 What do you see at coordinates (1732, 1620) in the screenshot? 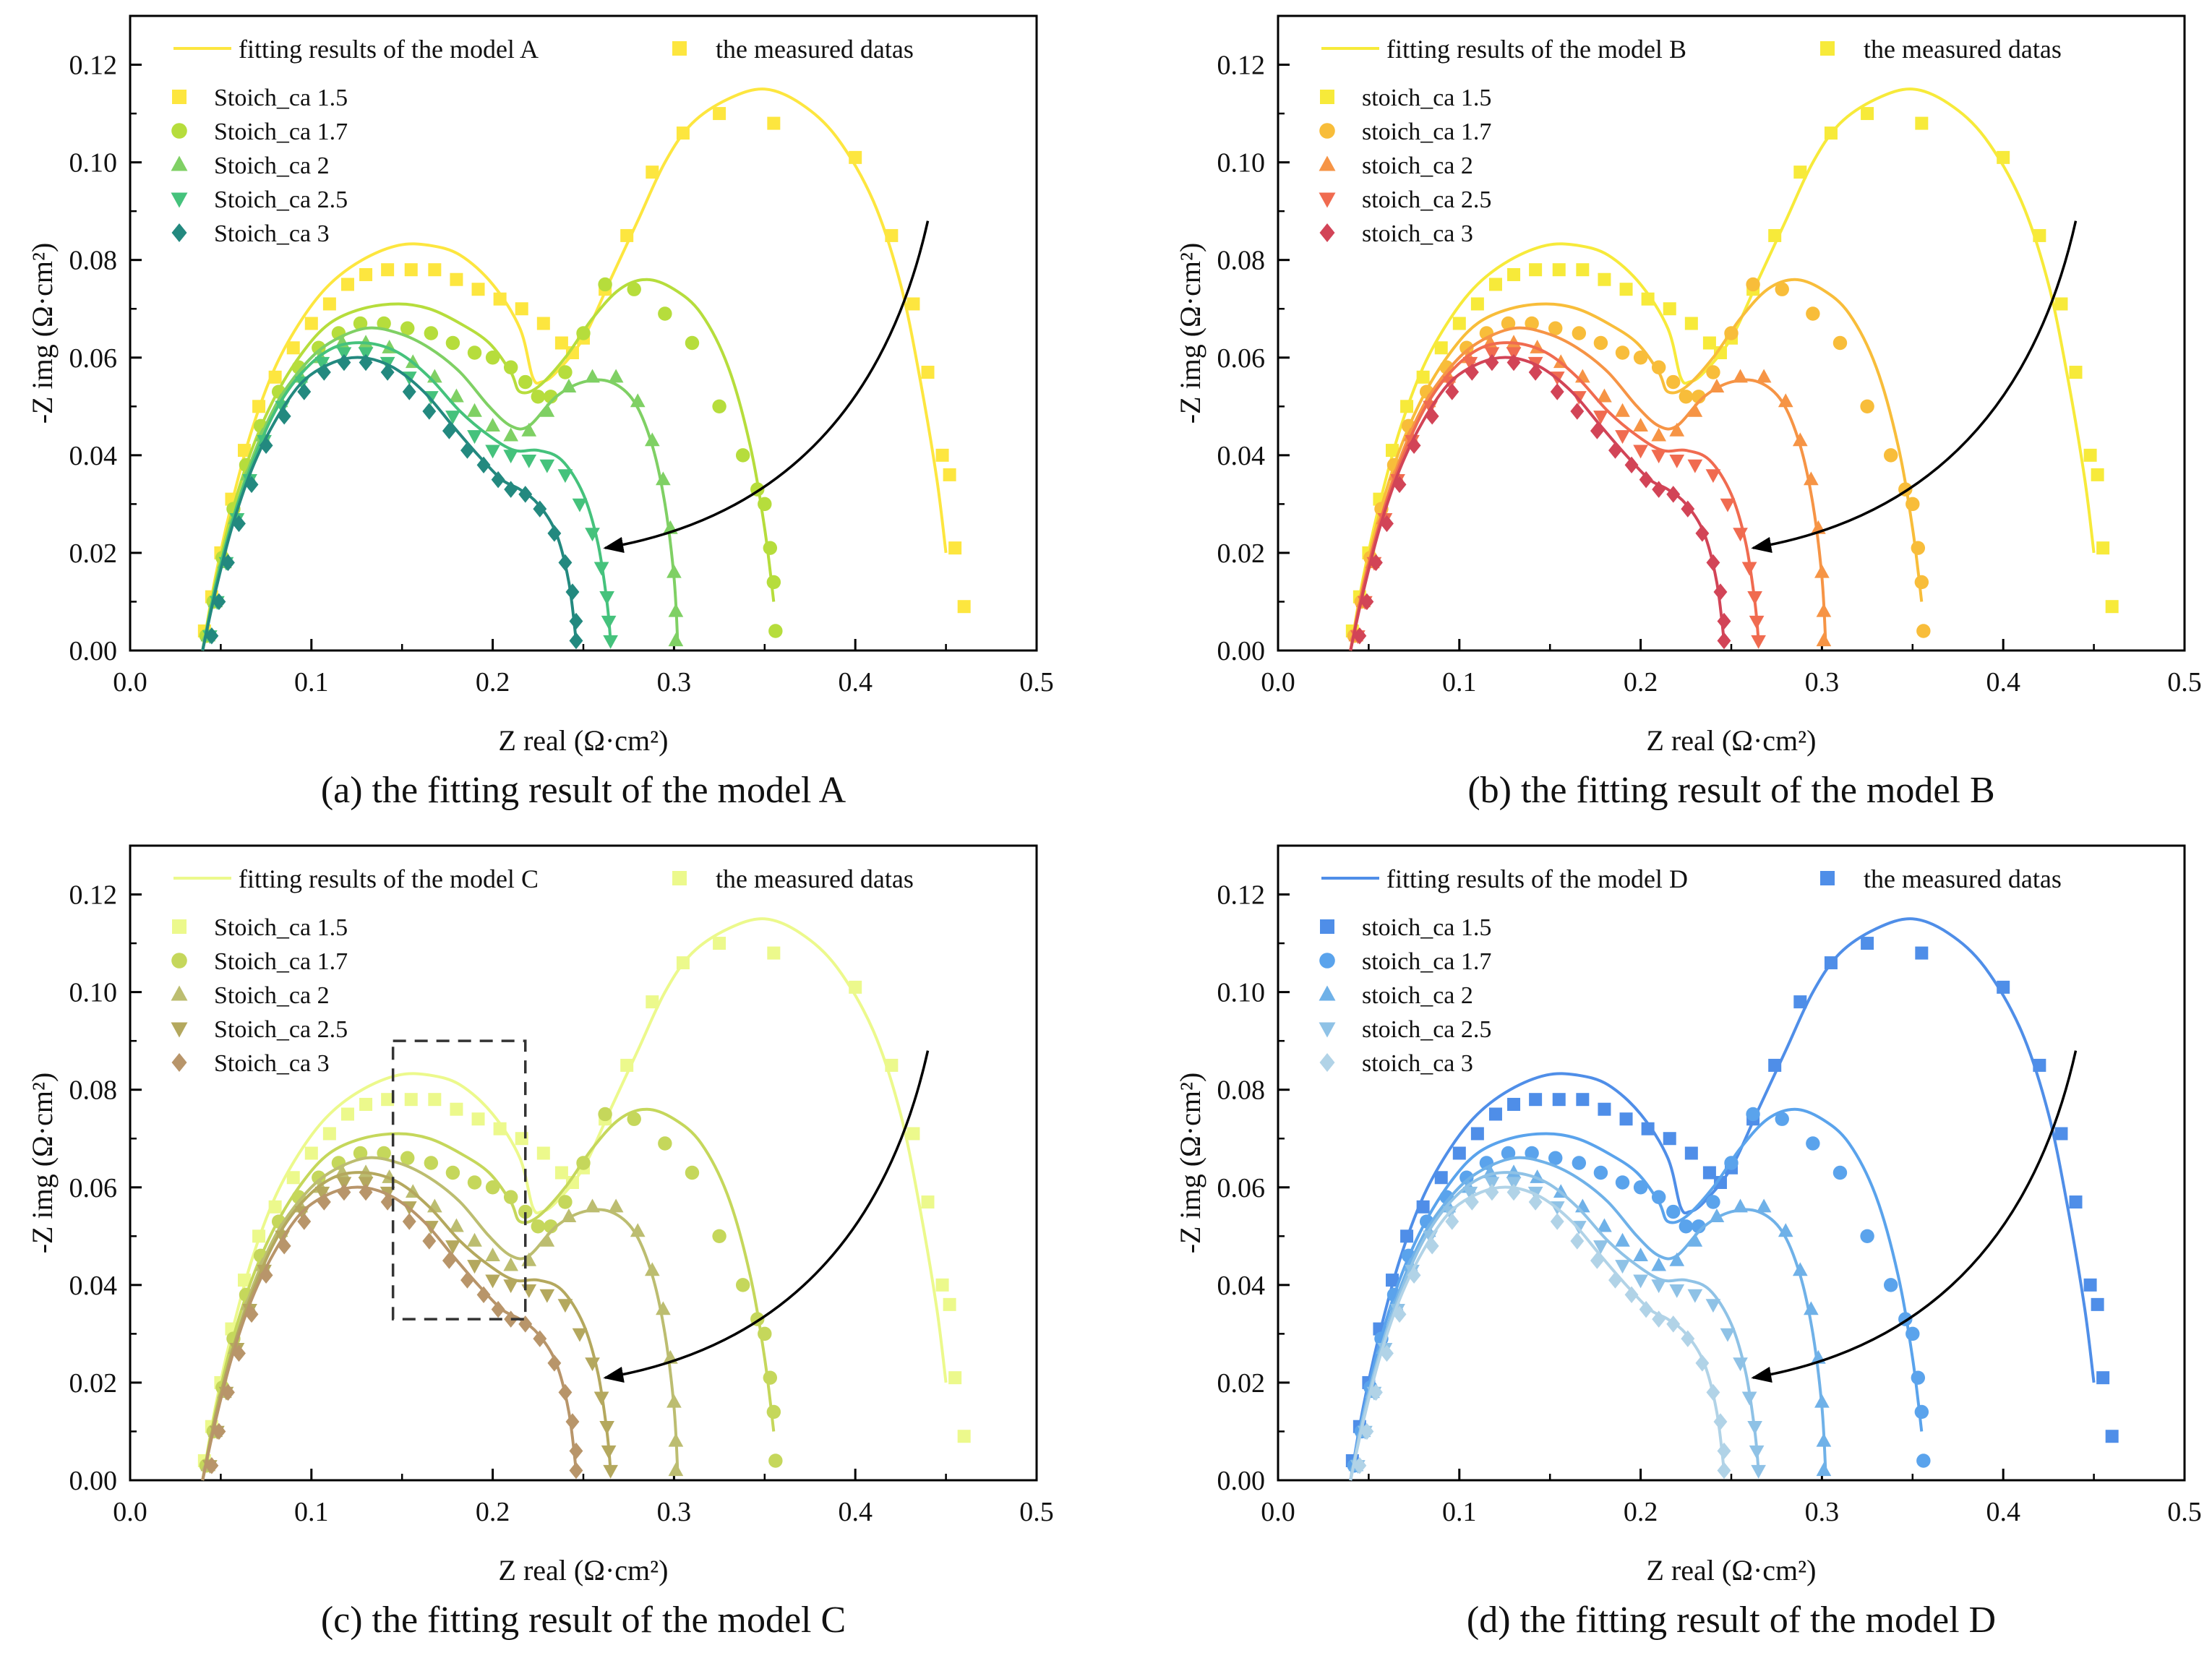
I see `panel-caption: (d) the fitting result of the model D` at bounding box center [1732, 1620].